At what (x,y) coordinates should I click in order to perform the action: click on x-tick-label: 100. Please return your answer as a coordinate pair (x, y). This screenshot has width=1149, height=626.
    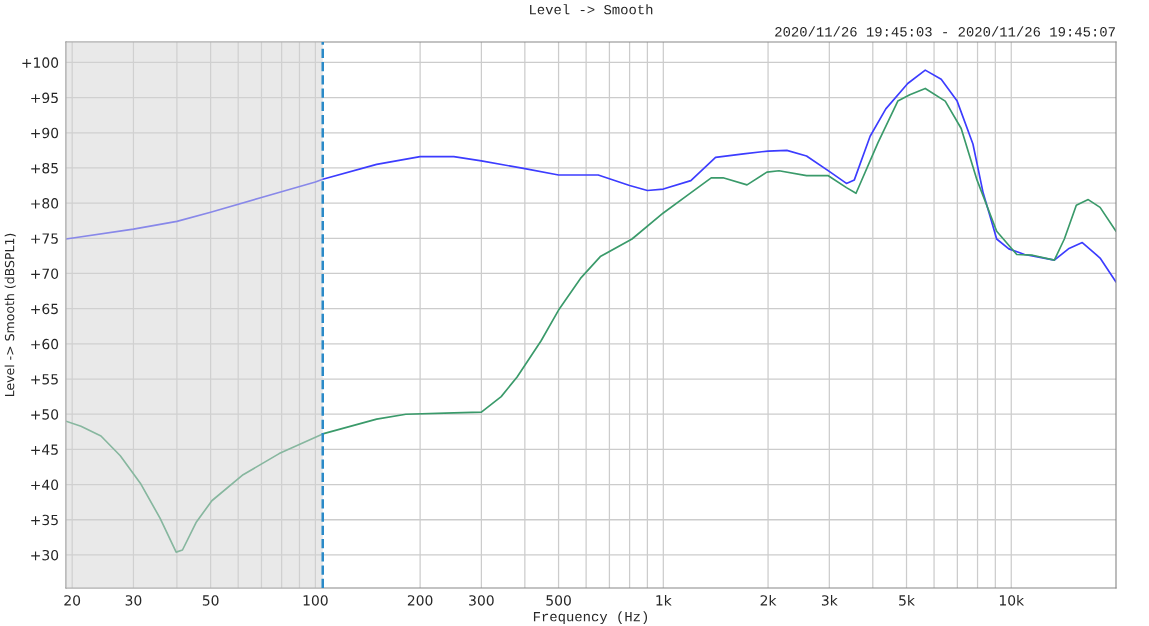
    Looking at the image, I should click on (315, 600).